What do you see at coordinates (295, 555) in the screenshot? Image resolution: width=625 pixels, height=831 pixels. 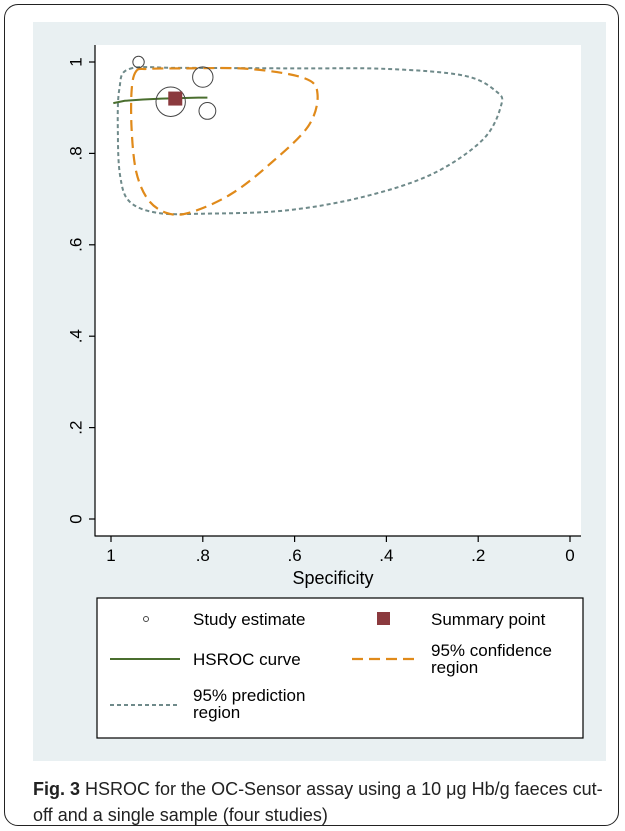 I see `x-tick-label: .6` at bounding box center [295, 555].